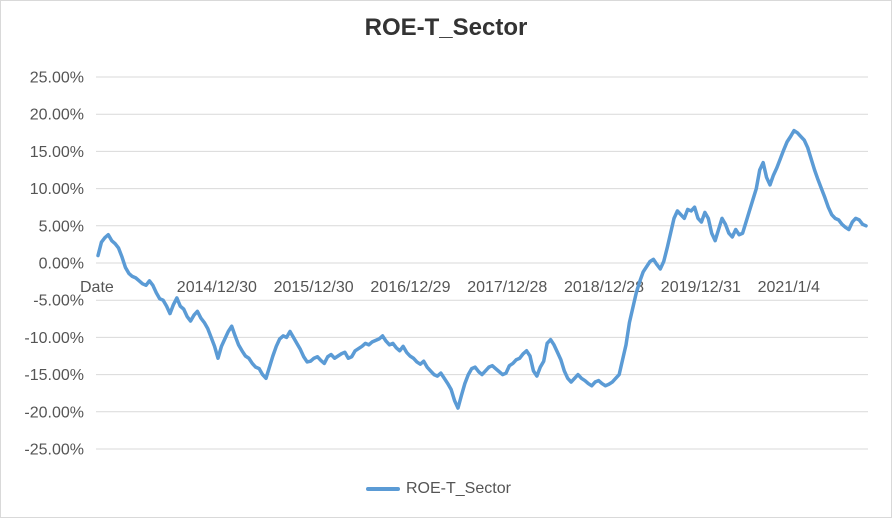 The image size is (892, 518). I want to click on chart-title: ROE-T_Sector, so click(446, 27).